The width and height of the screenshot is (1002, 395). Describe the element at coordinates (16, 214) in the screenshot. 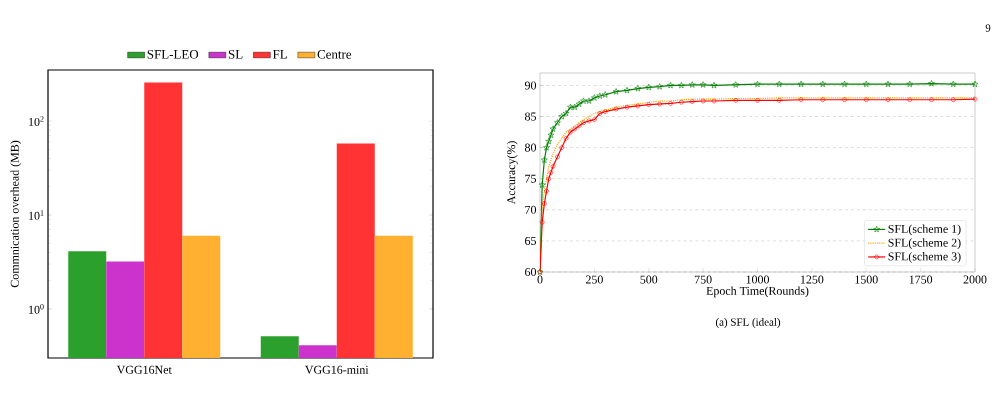

I see `y-axis-title: Commnication overhead (MB)` at that location.